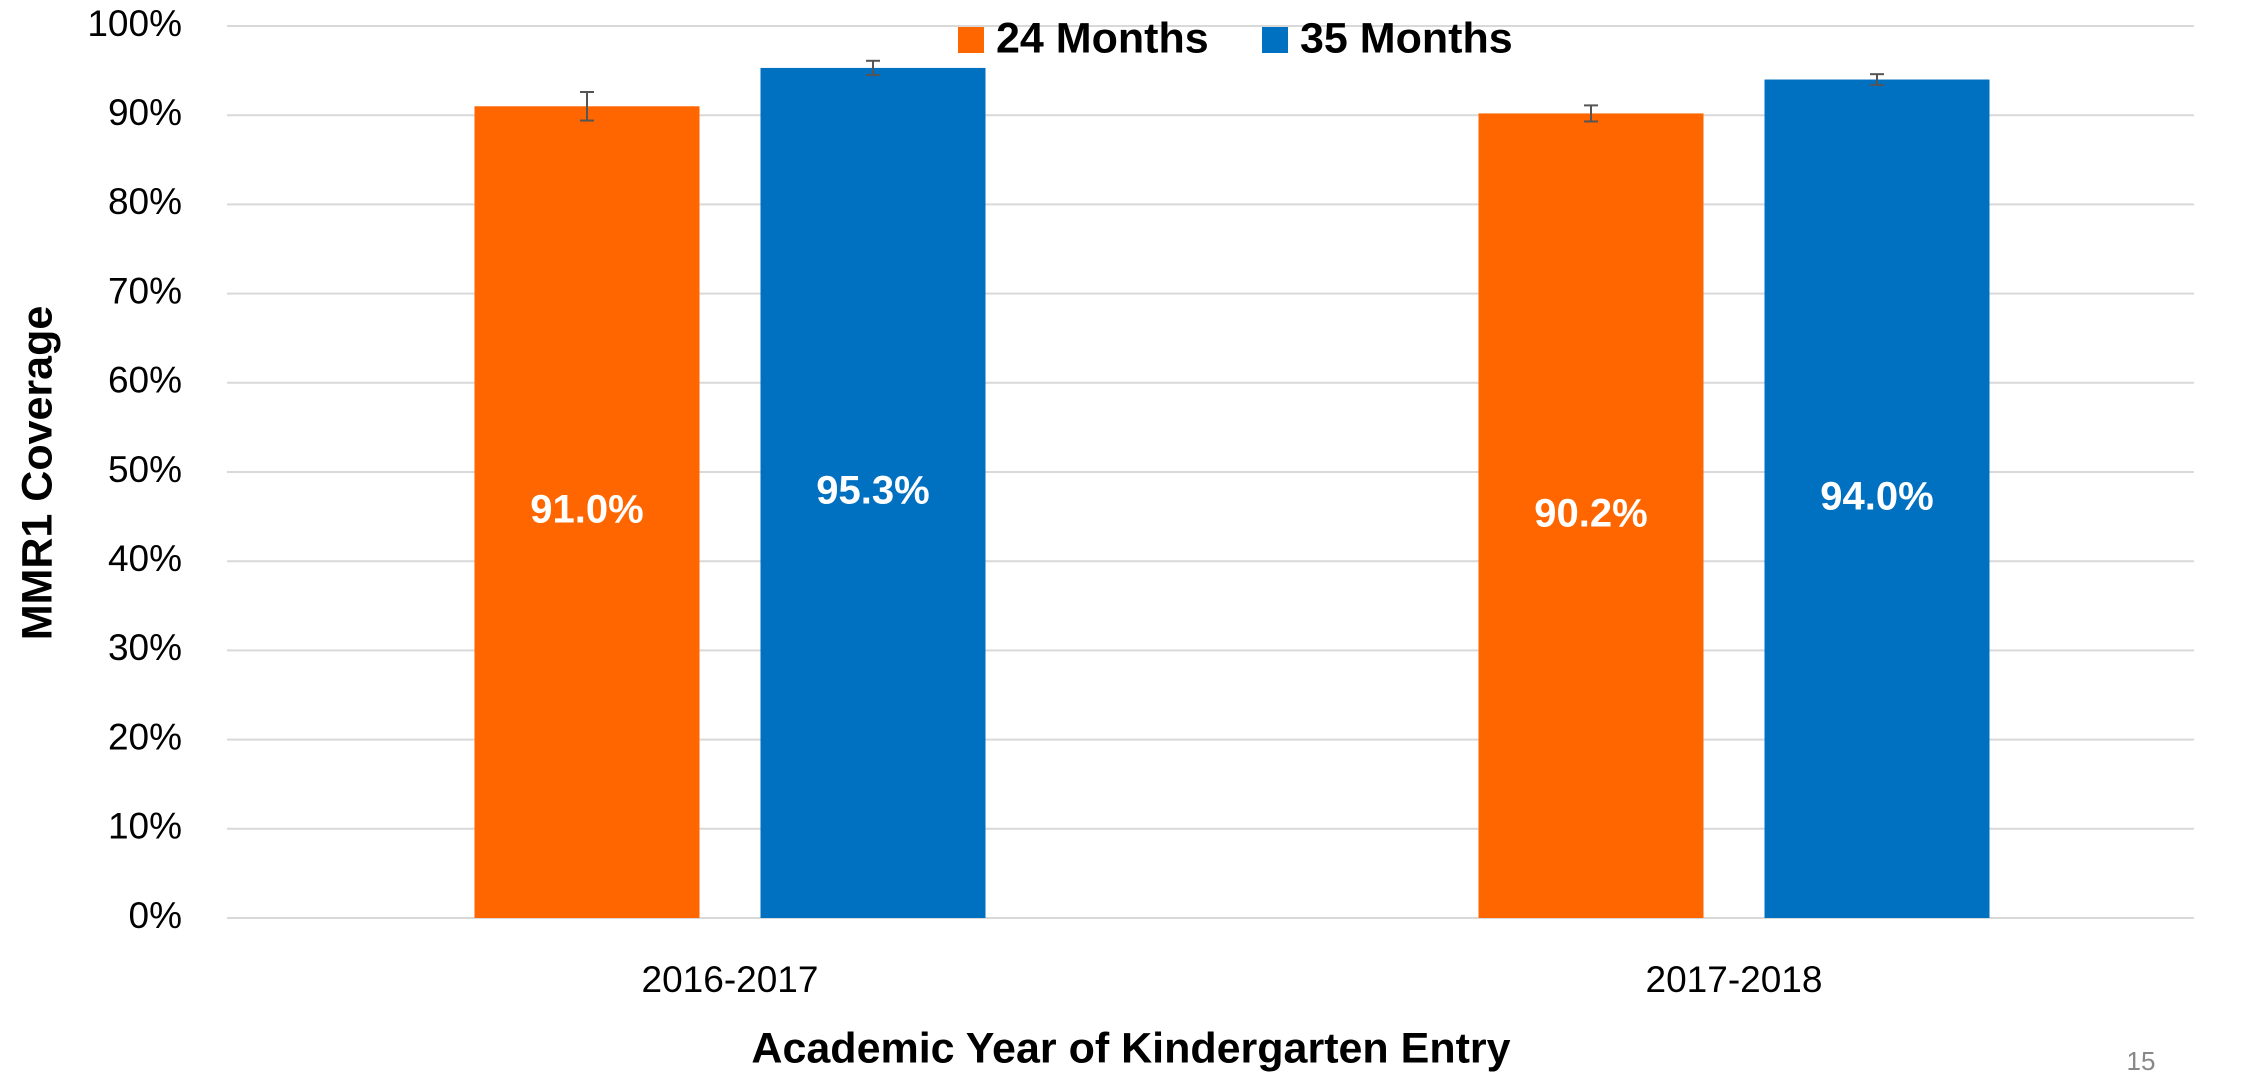 The height and width of the screenshot is (1075, 2249). Describe the element at coordinates (1406, 38) in the screenshot. I see `legend-label: 35 Months` at that location.